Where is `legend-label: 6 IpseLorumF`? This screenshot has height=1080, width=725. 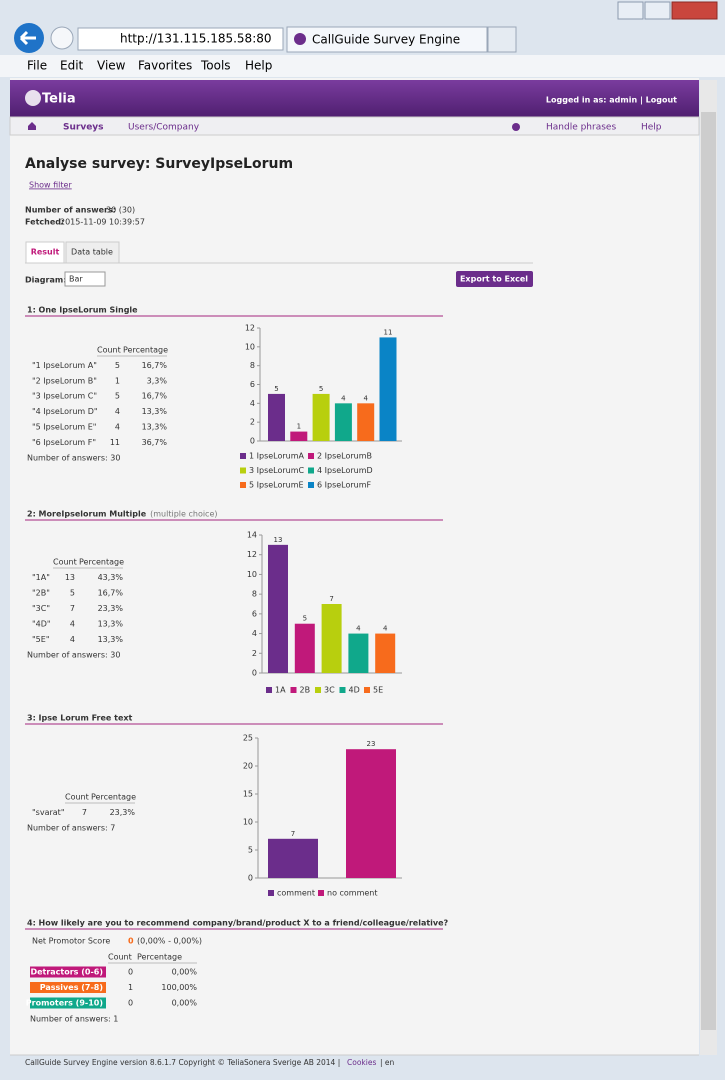 legend-label: 6 IpseLorumF is located at coordinates (344, 485).